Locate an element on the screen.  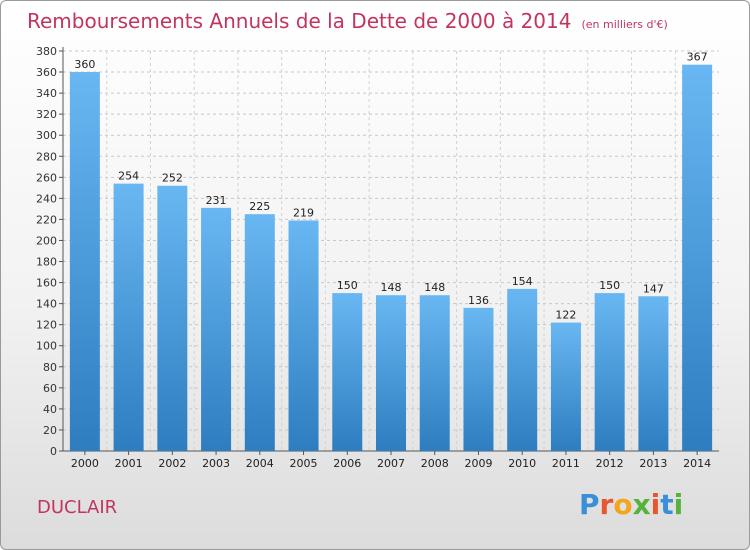
y-tick-label: 140 is located at coordinates (46, 304).